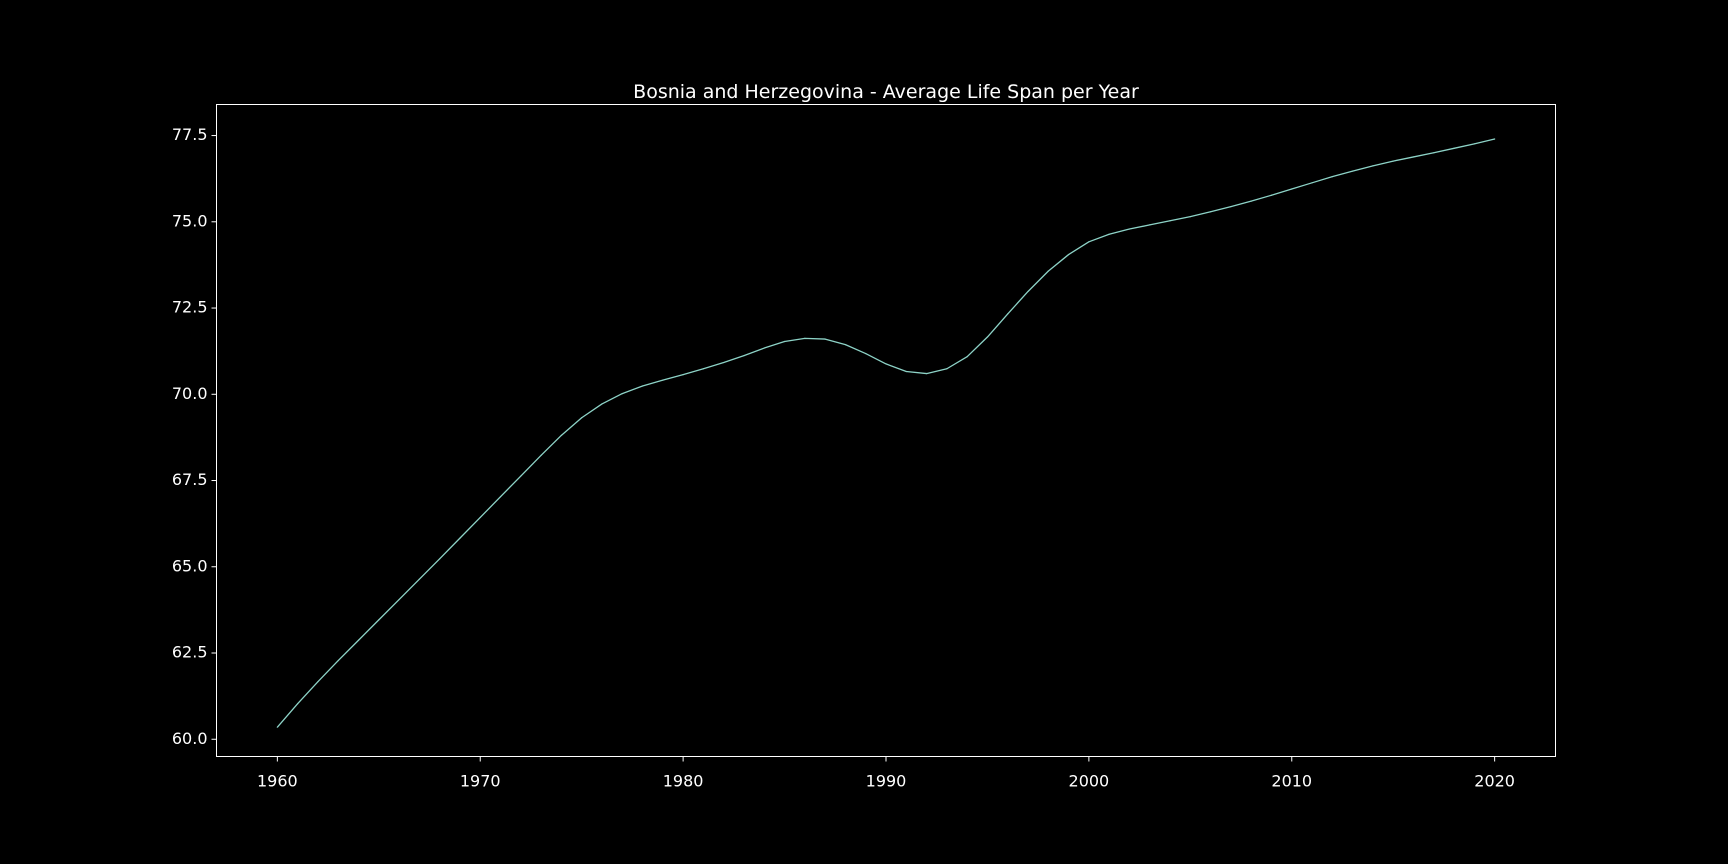 Image resolution: width=1728 pixels, height=864 pixels. What do you see at coordinates (480, 781) in the screenshot?
I see `x-tick-label: 1970` at bounding box center [480, 781].